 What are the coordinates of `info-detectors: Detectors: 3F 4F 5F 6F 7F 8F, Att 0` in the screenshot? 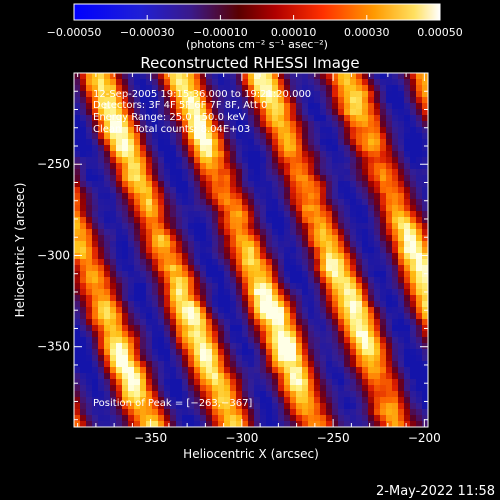 It's located at (180, 105).